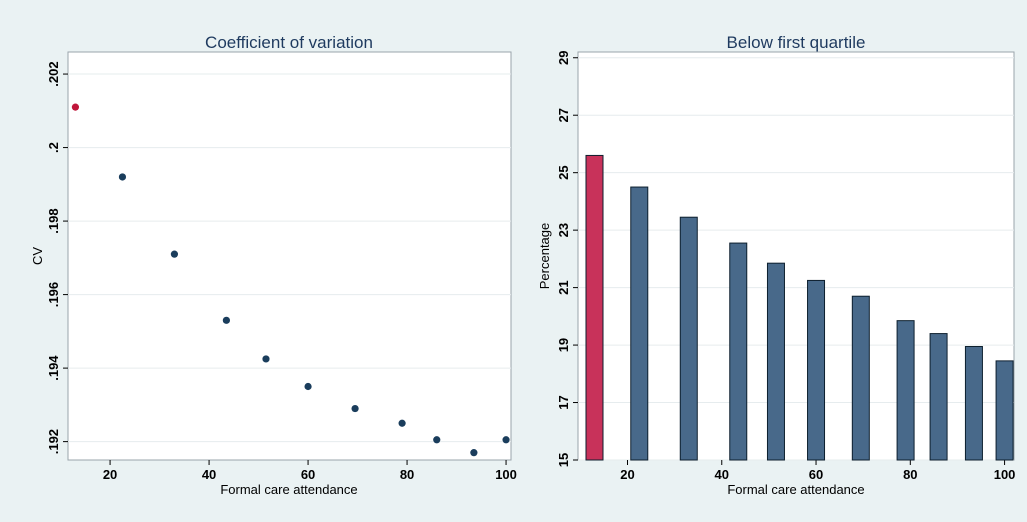 The height and width of the screenshot is (522, 1027). I want to click on quartile-chart-title: Below first quartile, so click(796, 42).